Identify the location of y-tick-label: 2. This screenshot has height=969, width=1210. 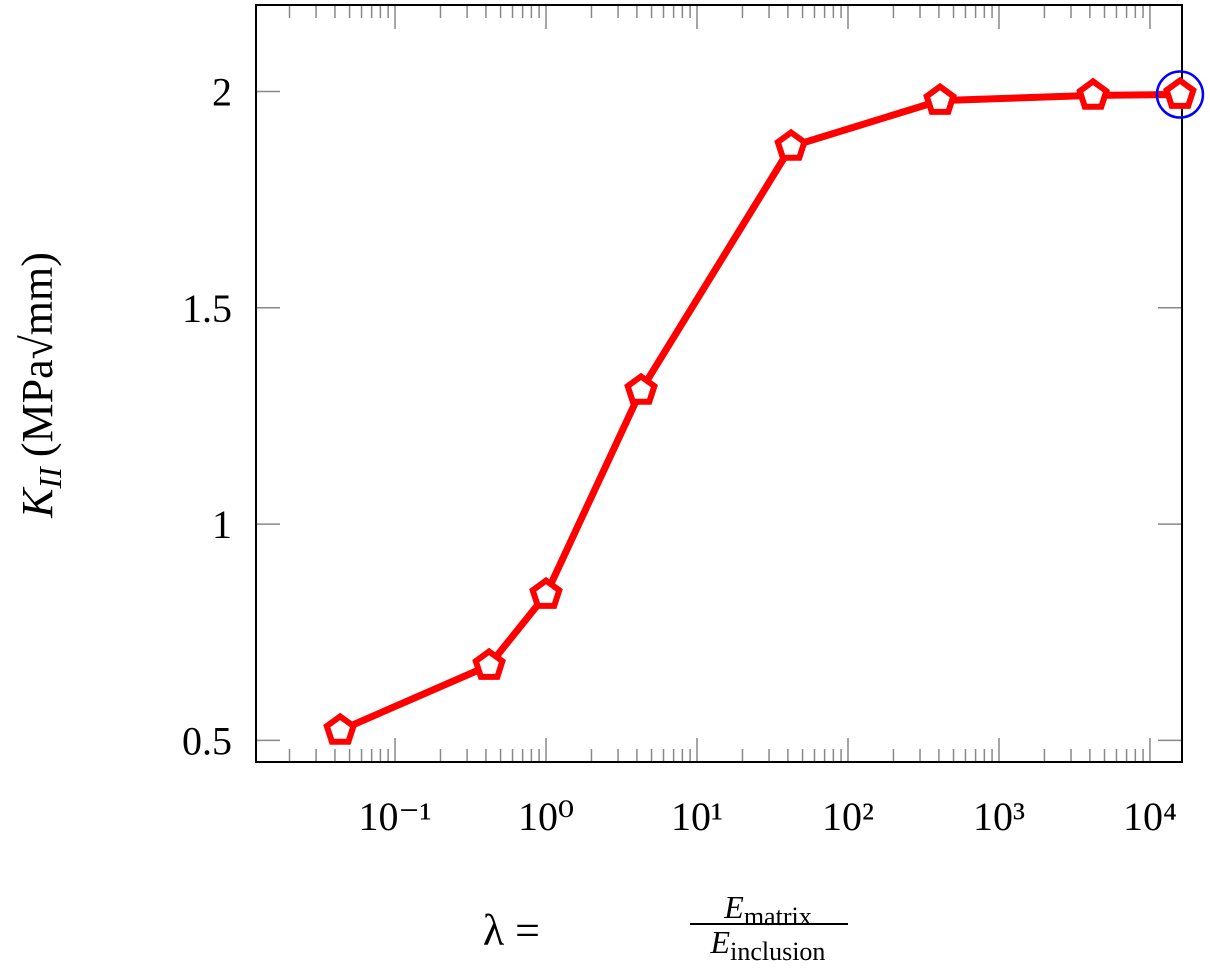
(222, 92).